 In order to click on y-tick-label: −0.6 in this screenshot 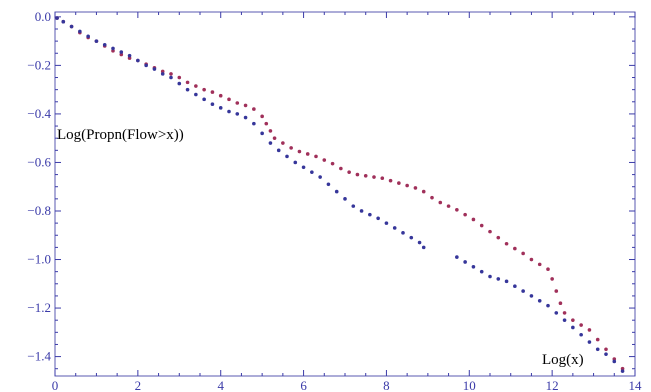, I will do `click(39, 161)`.